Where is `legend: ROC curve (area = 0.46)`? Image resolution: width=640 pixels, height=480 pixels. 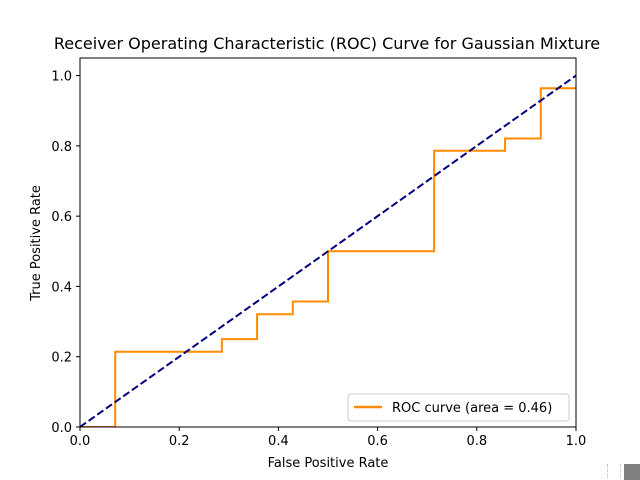
legend: ROC curve (area = 0.46) is located at coordinates (458, 407).